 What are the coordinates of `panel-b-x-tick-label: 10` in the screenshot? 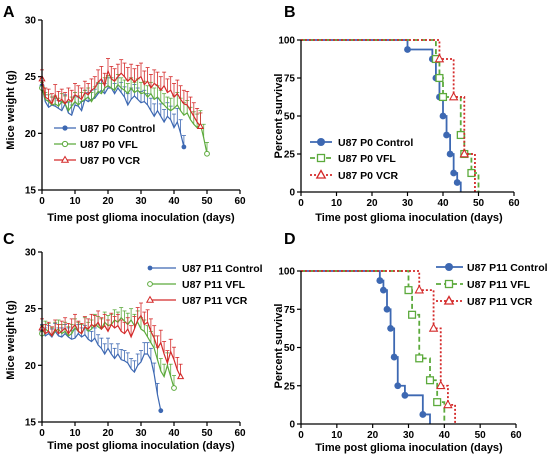 It's located at (337, 203).